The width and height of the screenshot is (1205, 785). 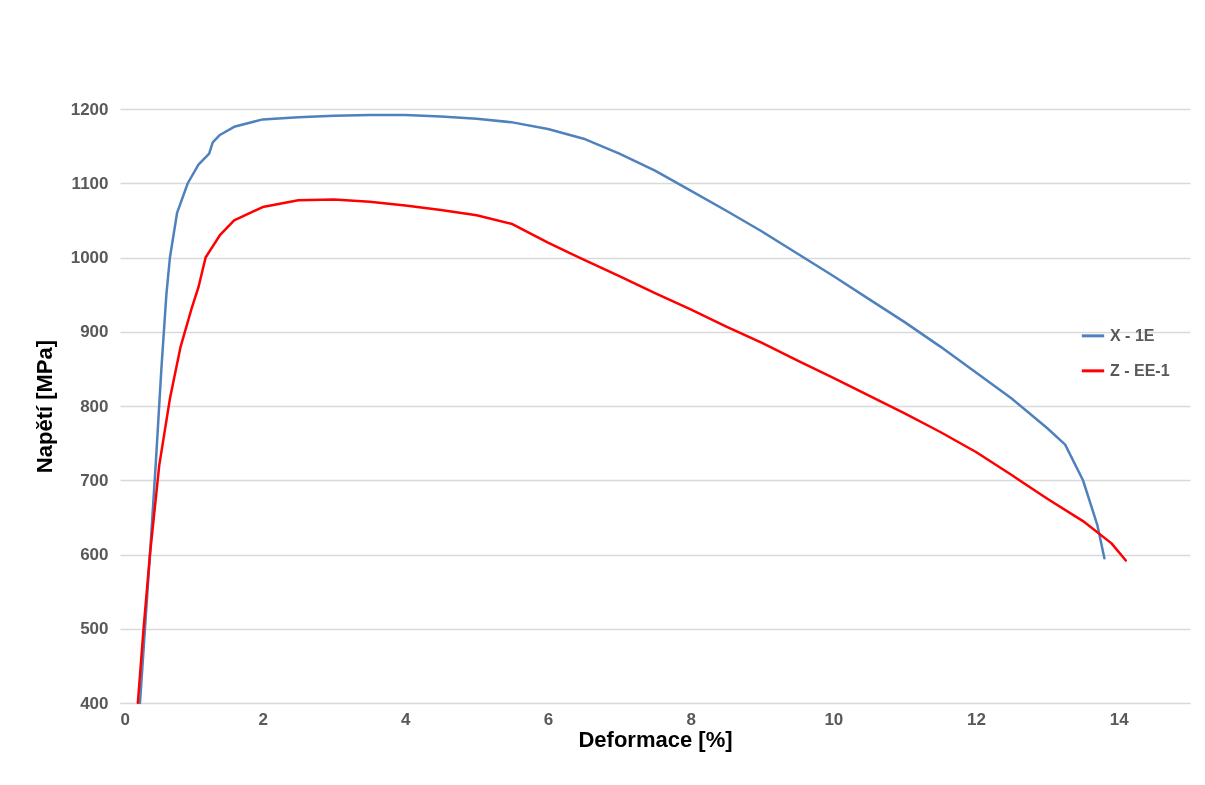 I want to click on y-tick-label: 1000, so click(x=89, y=257).